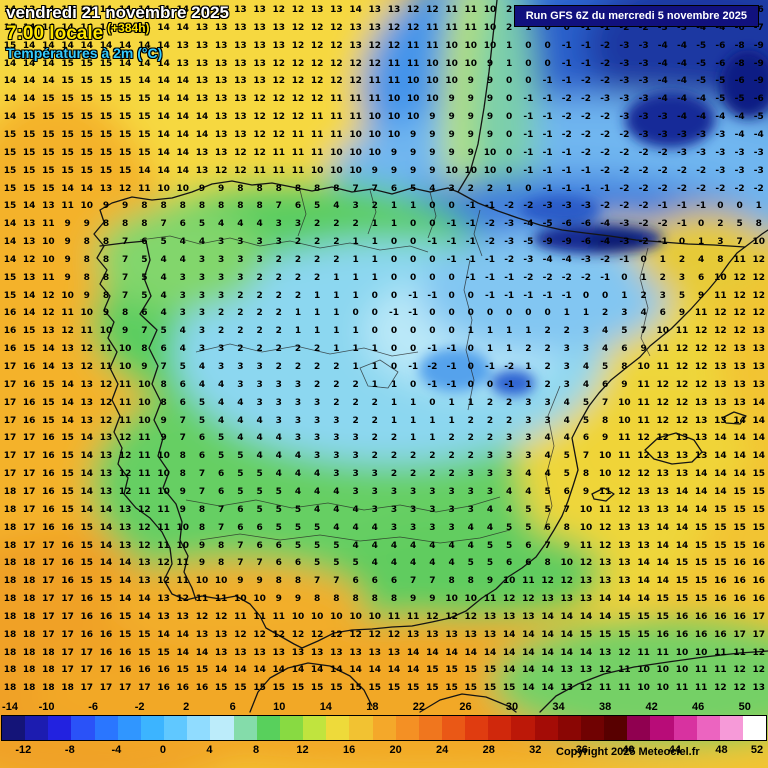 The height and width of the screenshot is (768, 768). What do you see at coordinates (46, 707) in the screenshot?
I see `scale-label: -10` at bounding box center [46, 707].